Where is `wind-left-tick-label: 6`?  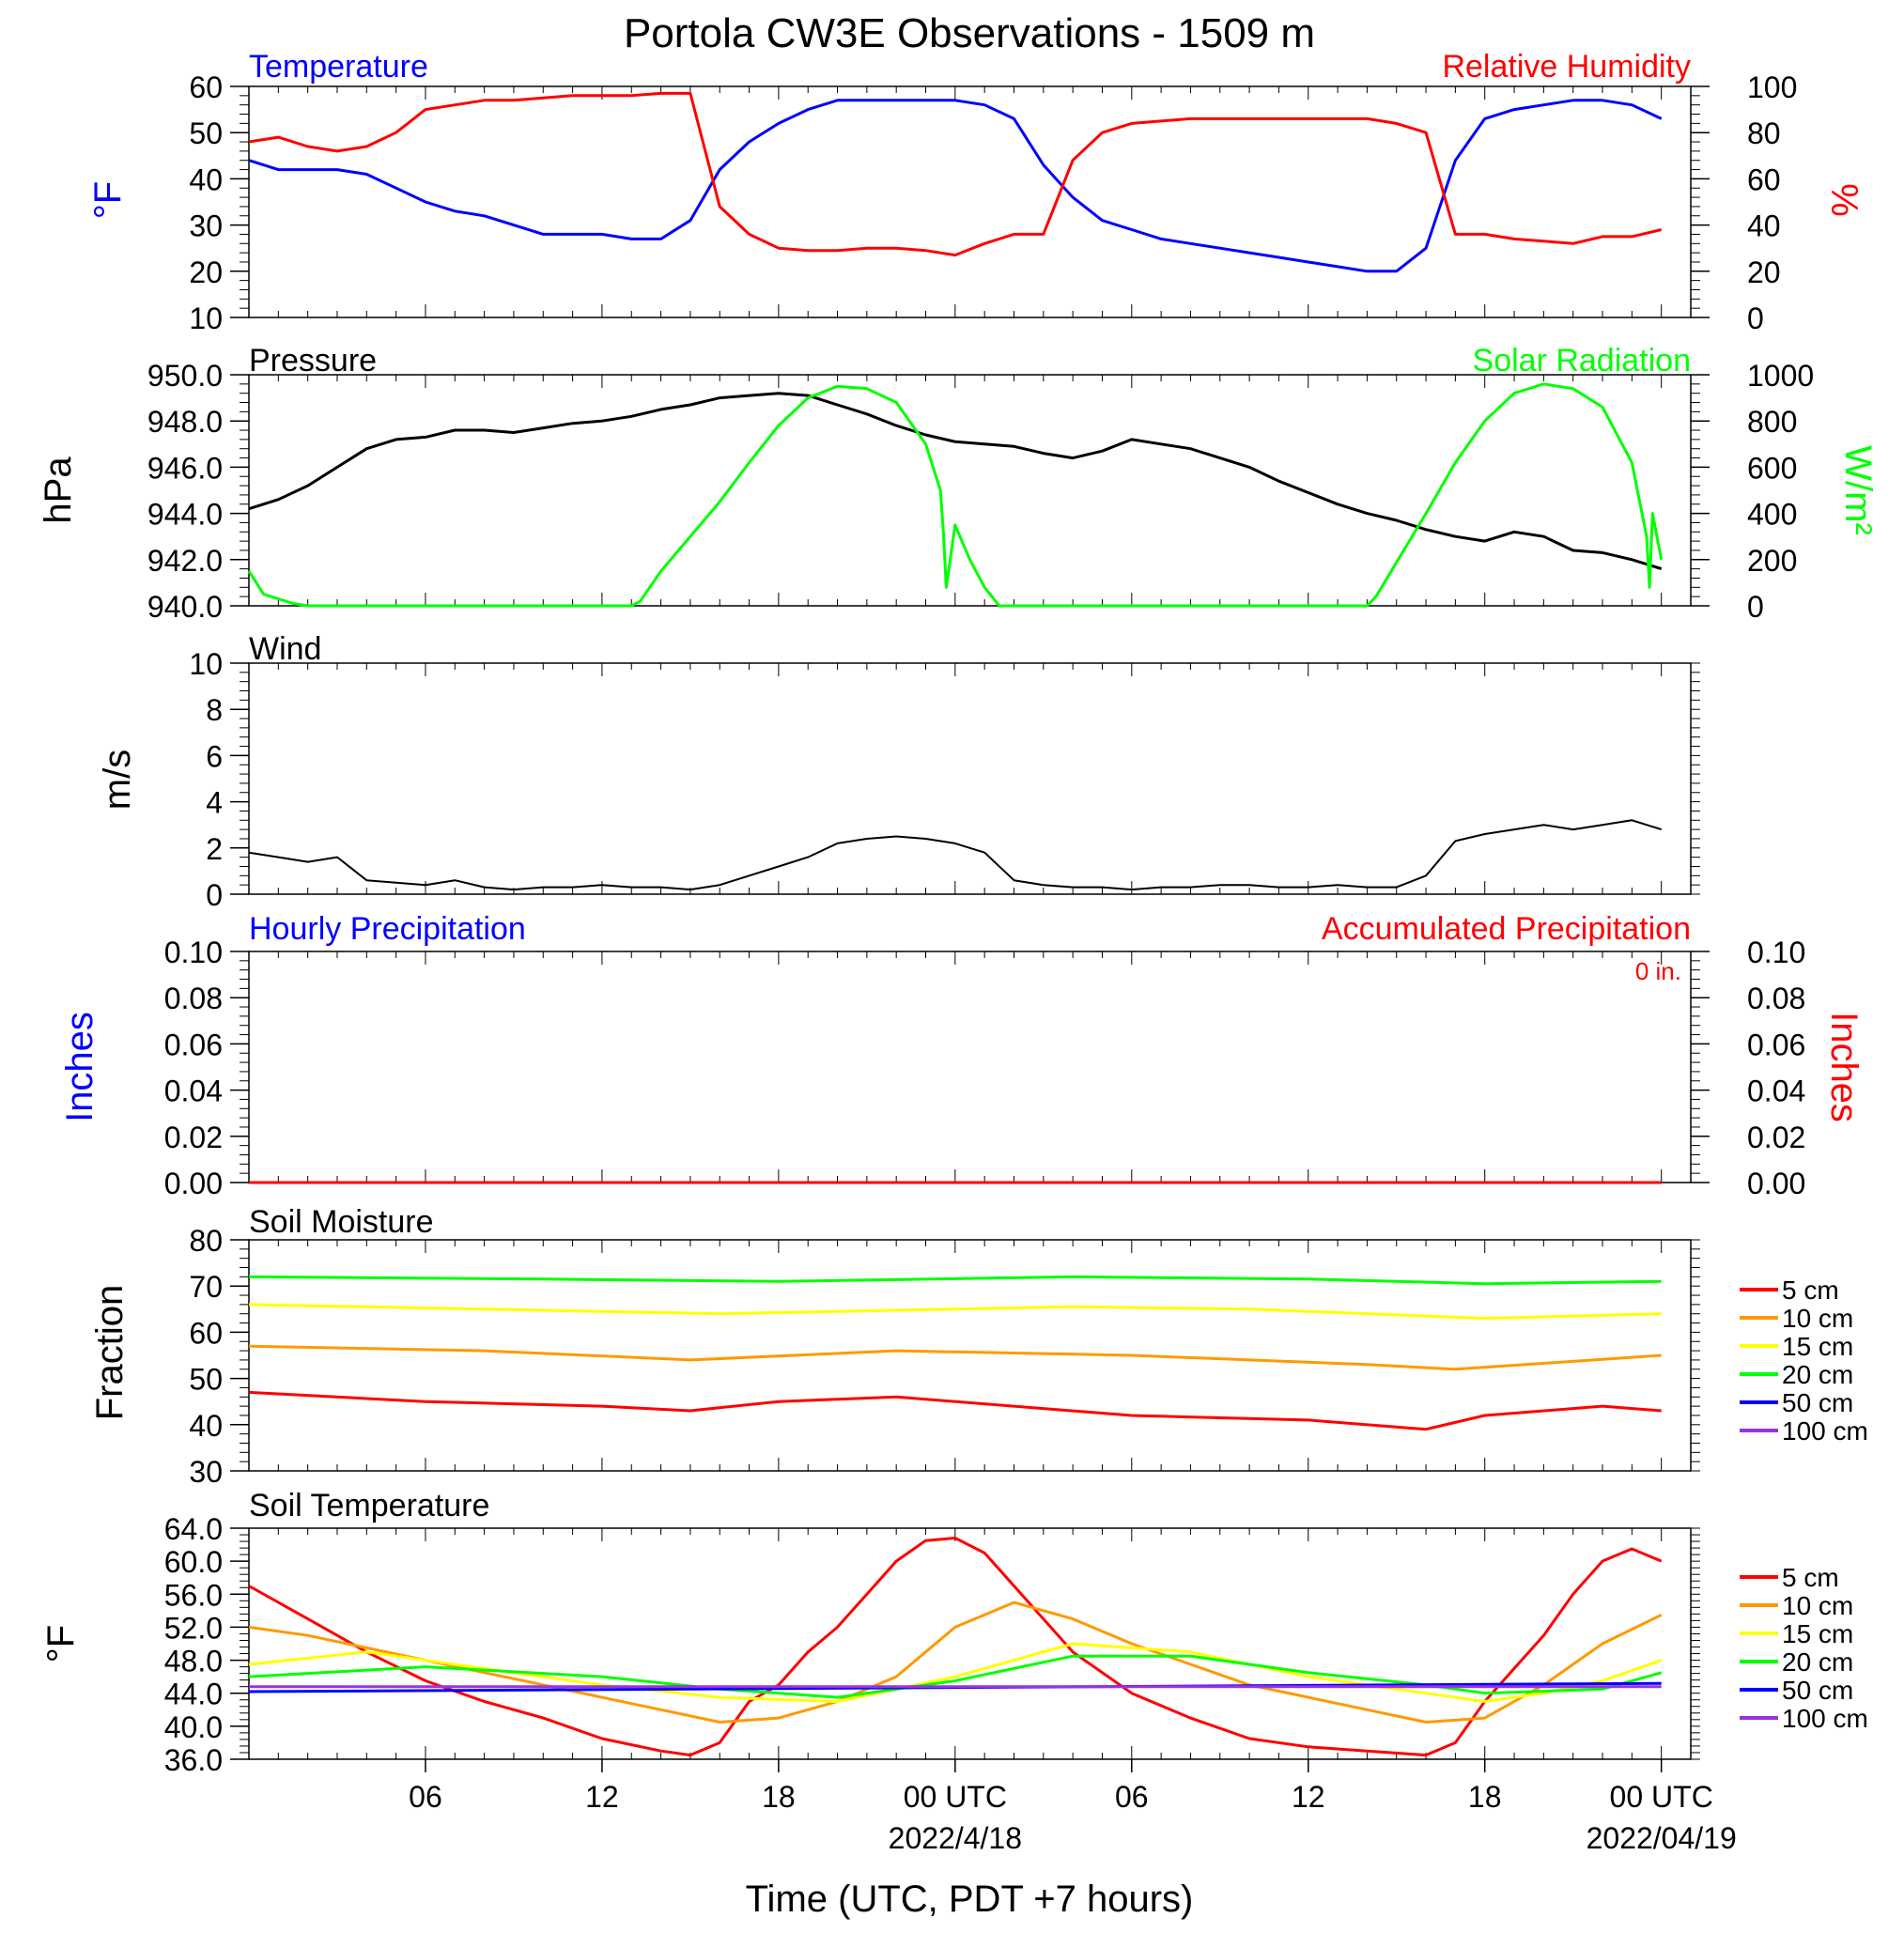
wind-left-tick-label: 6 is located at coordinates (214, 756).